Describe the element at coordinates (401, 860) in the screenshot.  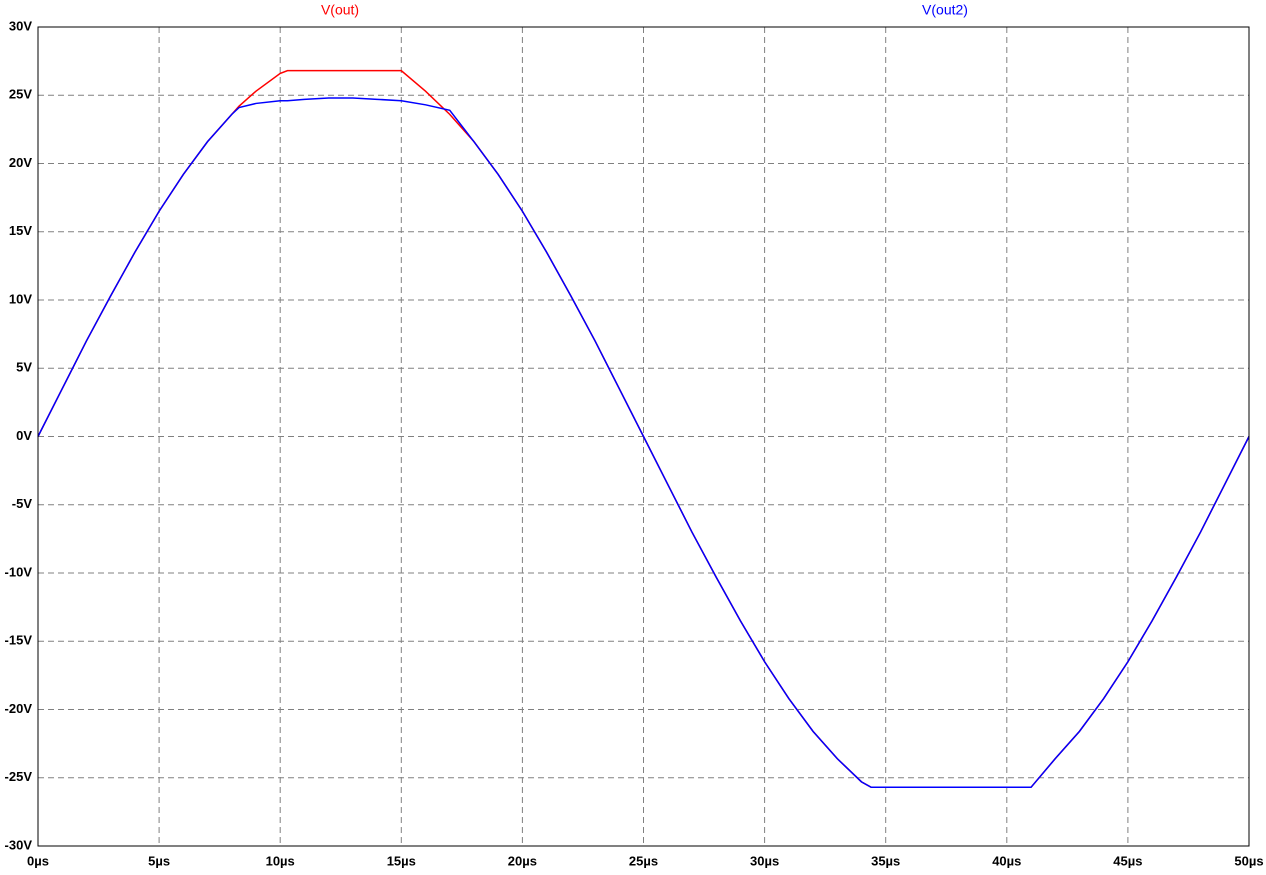
I see `x-tick-label: 15µs` at that location.